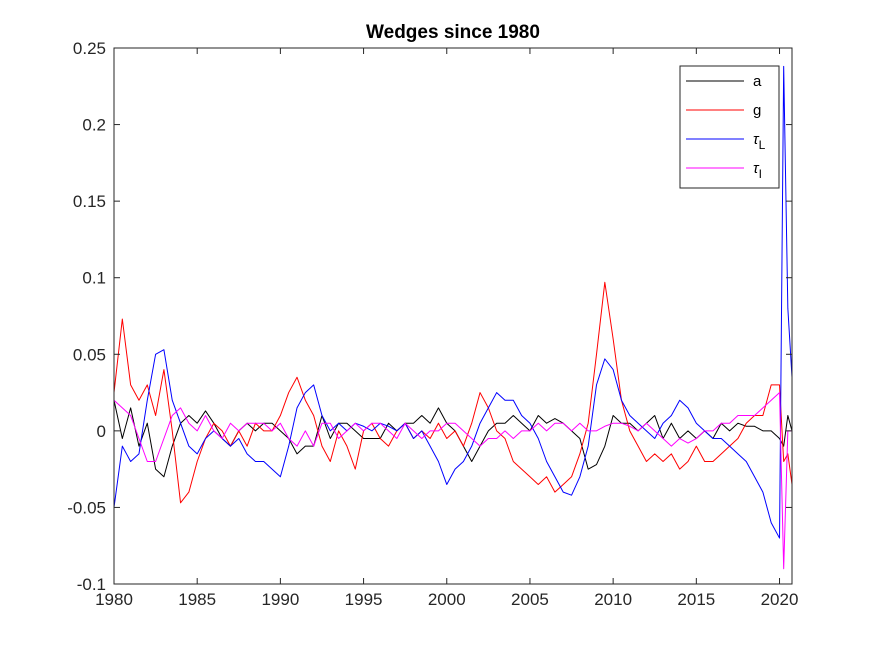 The width and height of the screenshot is (875, 656). I want to click on x-tick-label: 2000, so click(447, 599).